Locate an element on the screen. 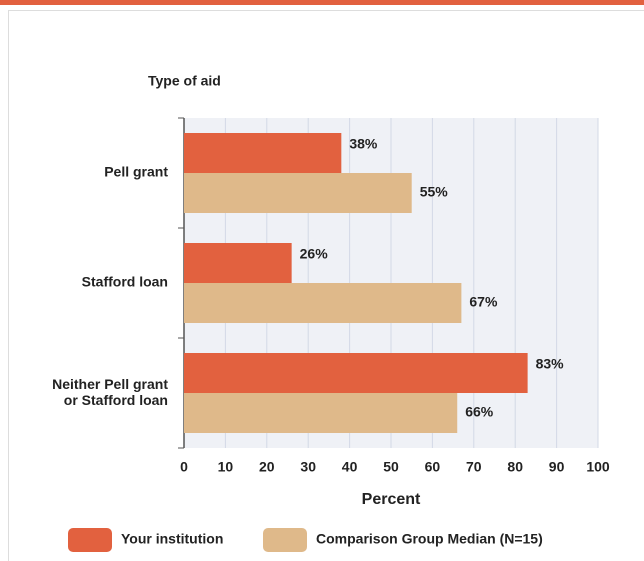 This screenshot has width=644, height=561. x-axis-title: Percent is located at coordinates (391, 499).